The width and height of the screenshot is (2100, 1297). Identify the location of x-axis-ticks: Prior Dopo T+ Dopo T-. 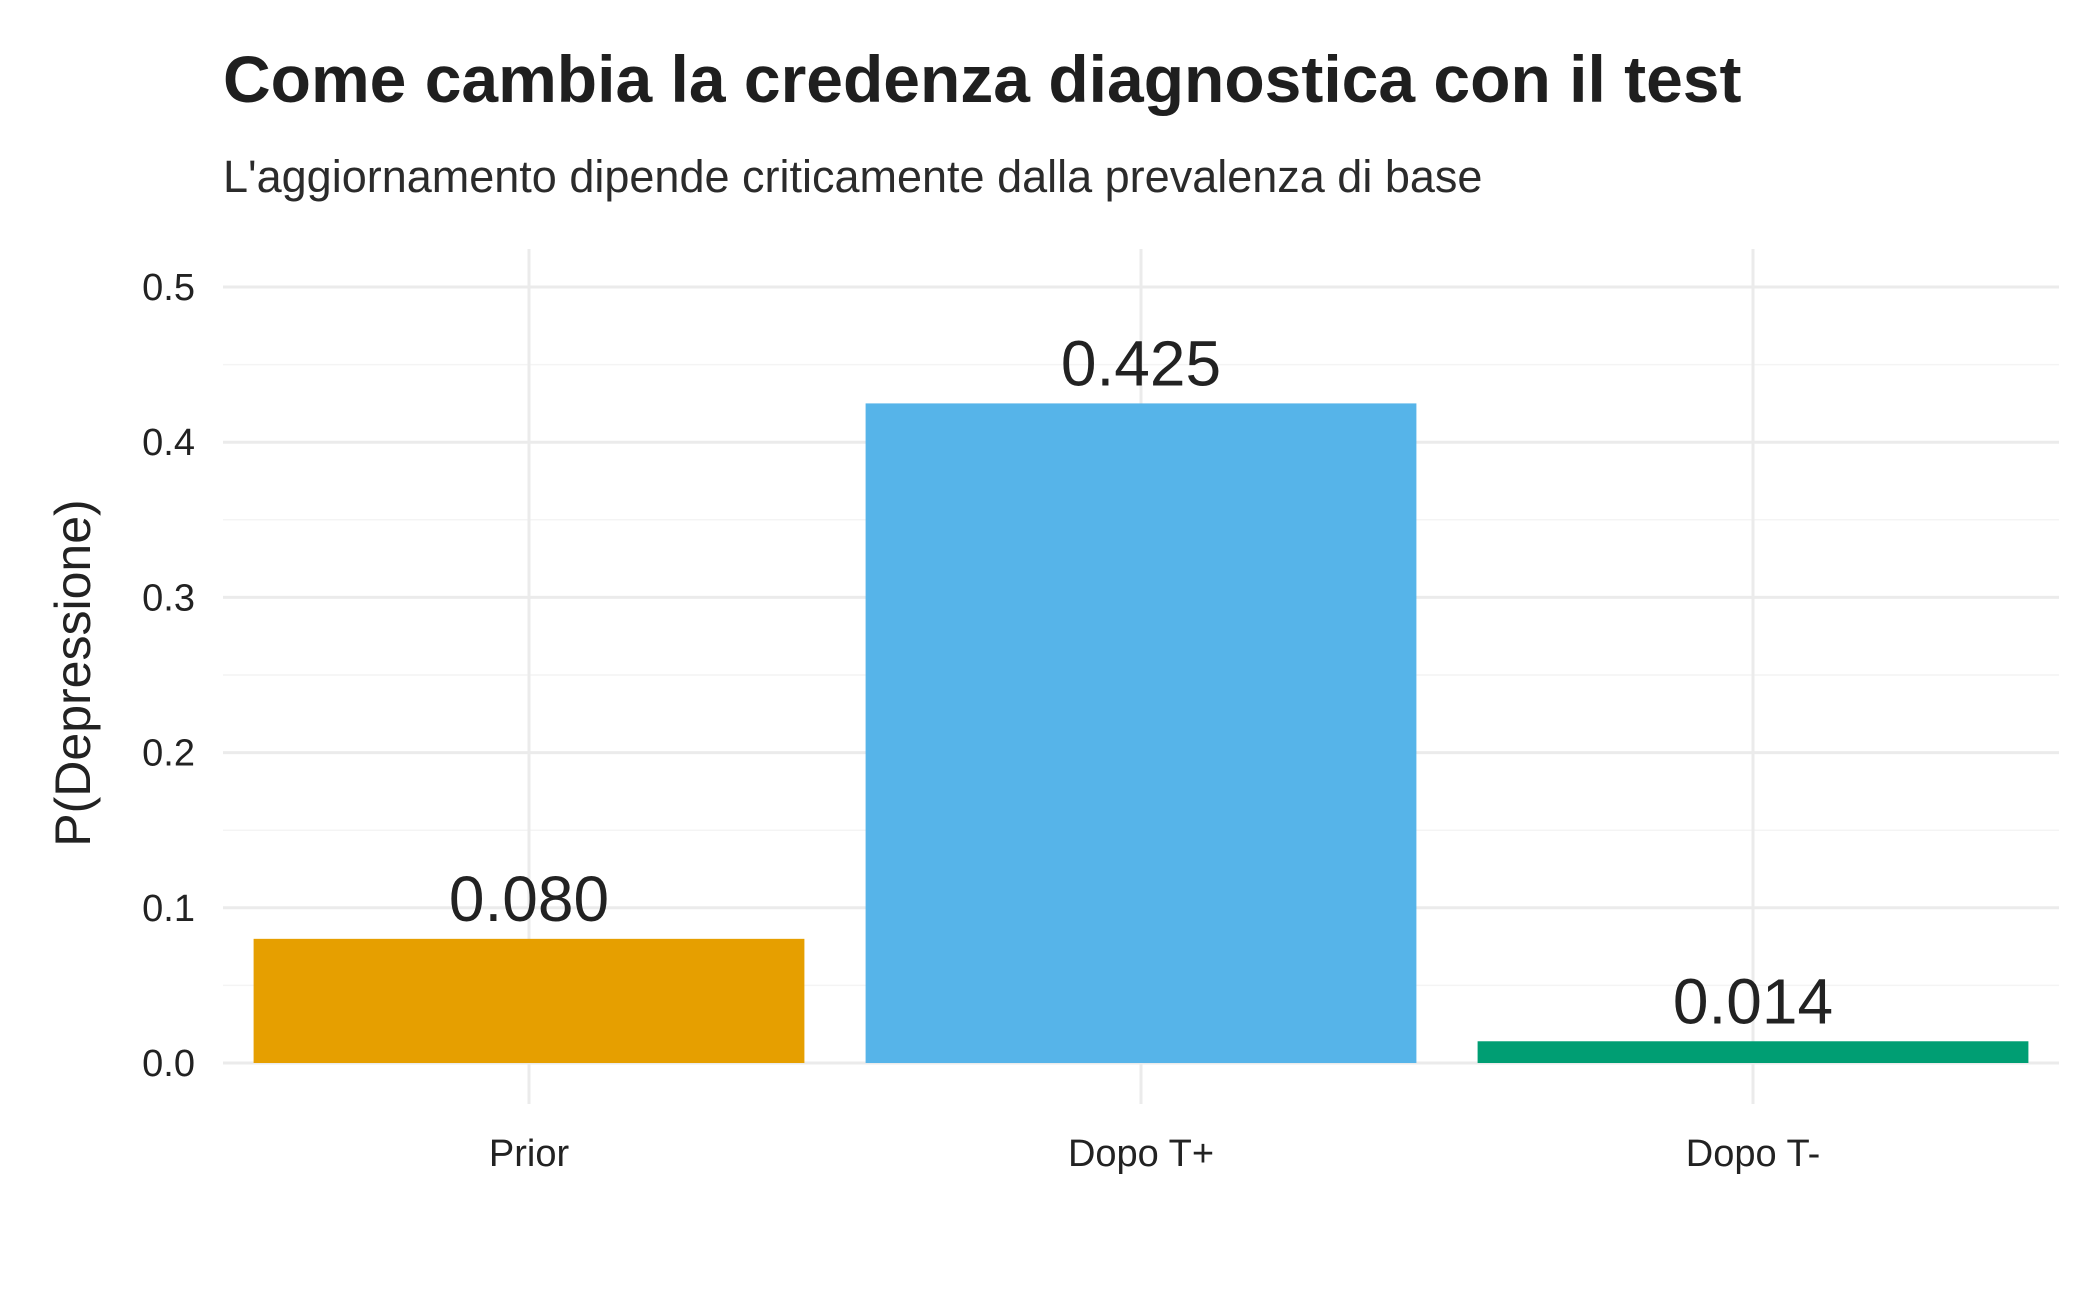
(1154, 1154).